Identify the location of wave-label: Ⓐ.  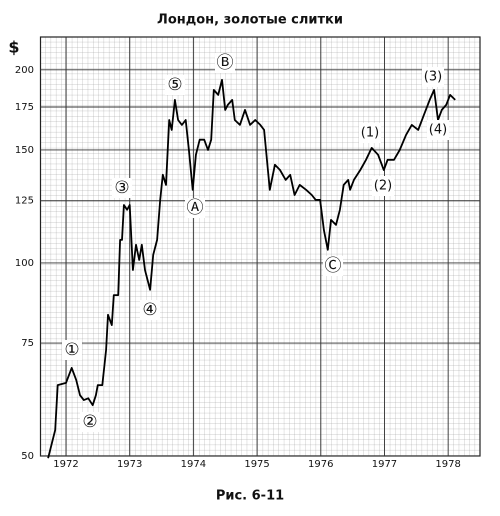
(195, 208).